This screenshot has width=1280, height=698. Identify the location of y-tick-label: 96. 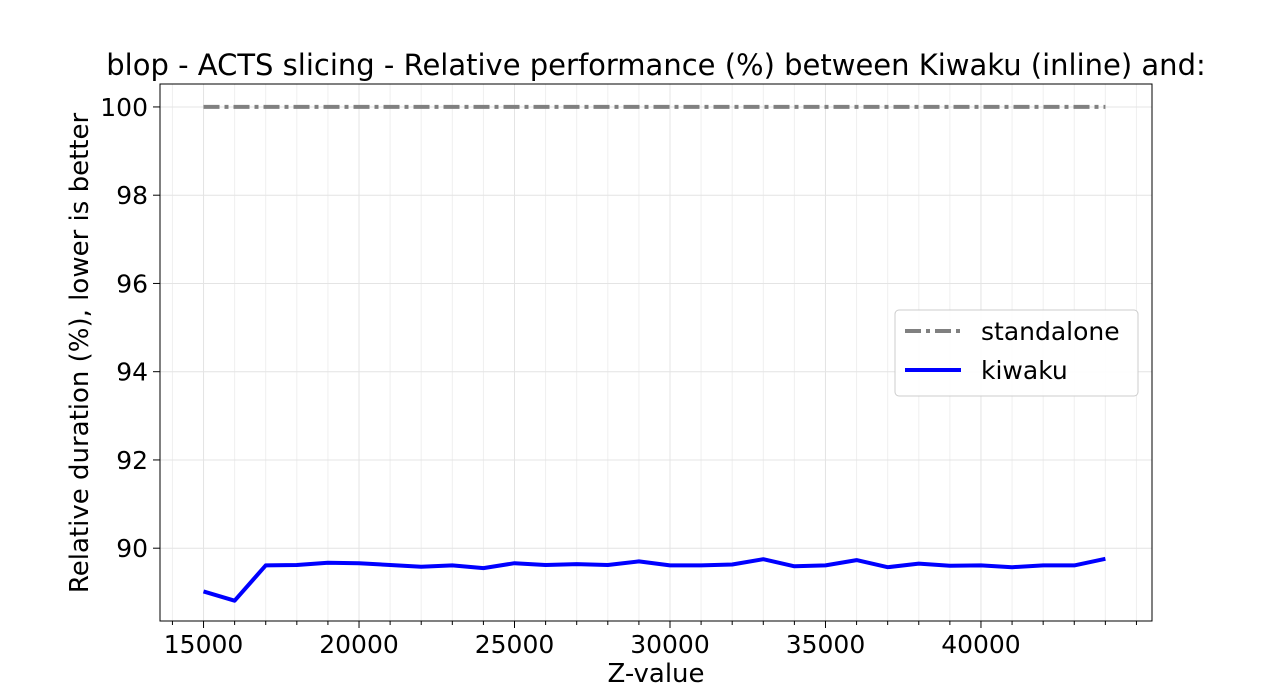
(132, 283).